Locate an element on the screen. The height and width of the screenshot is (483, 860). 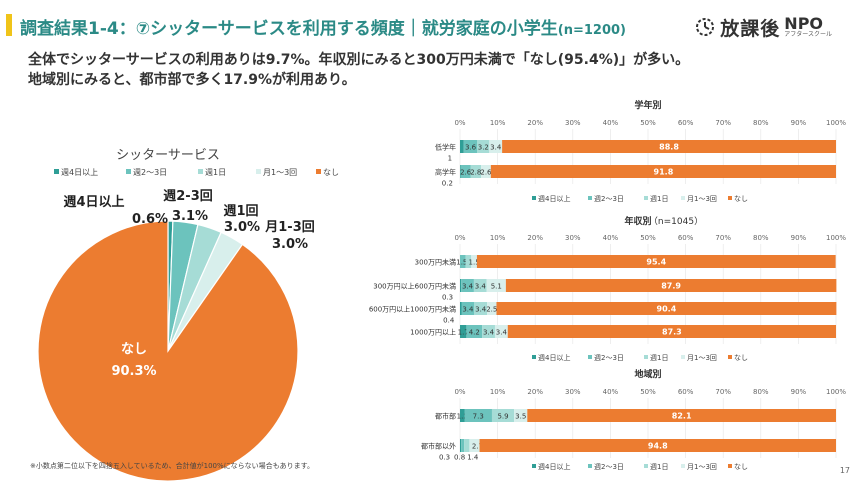
bar-value-label: 1.5 is located at coordinates (461, 263).